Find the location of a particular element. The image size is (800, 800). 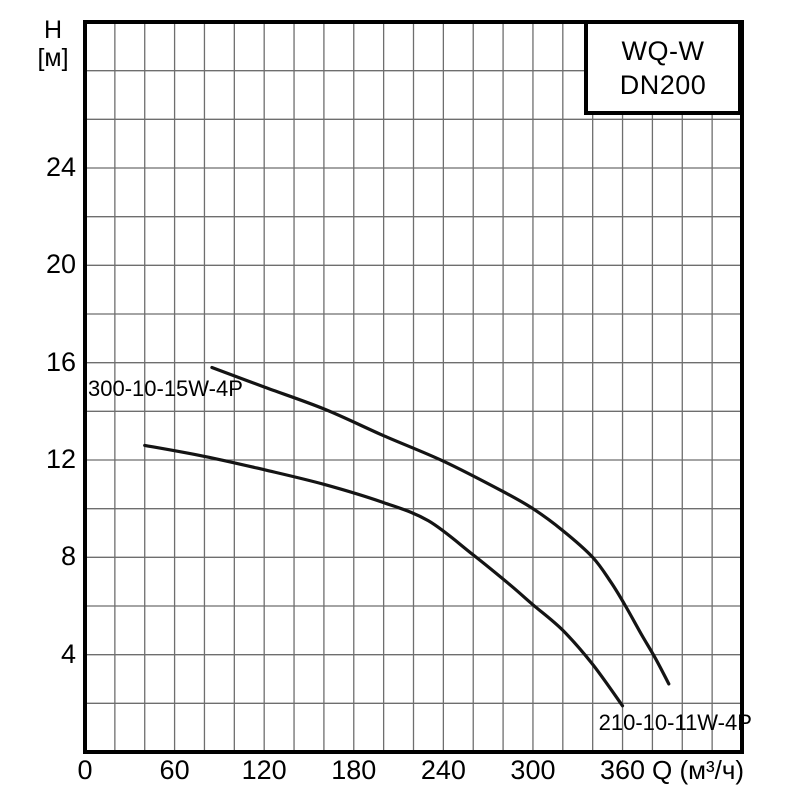

curve-label-210-10-11W-4P: 210-10-11W-4P is located at coordinates (675, 722).